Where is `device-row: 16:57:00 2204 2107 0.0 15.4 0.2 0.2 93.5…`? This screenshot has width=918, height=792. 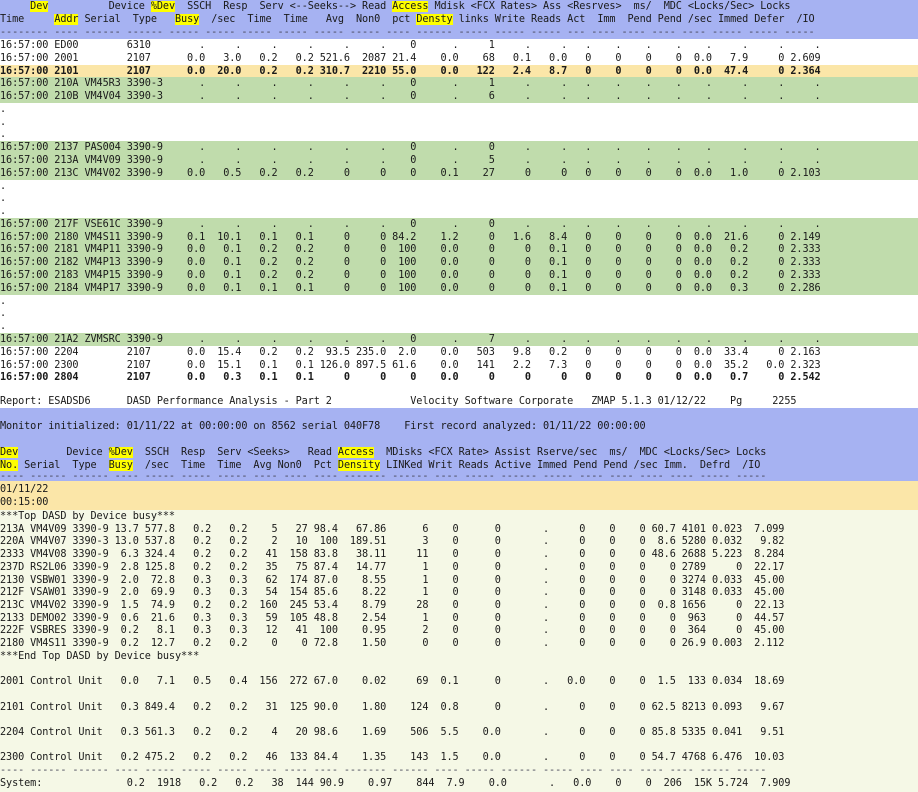
device-row: 16:57:00 2204 2107 0.0 15.4 0.2 0.2 93.5… is located at coordinates (459, 352).